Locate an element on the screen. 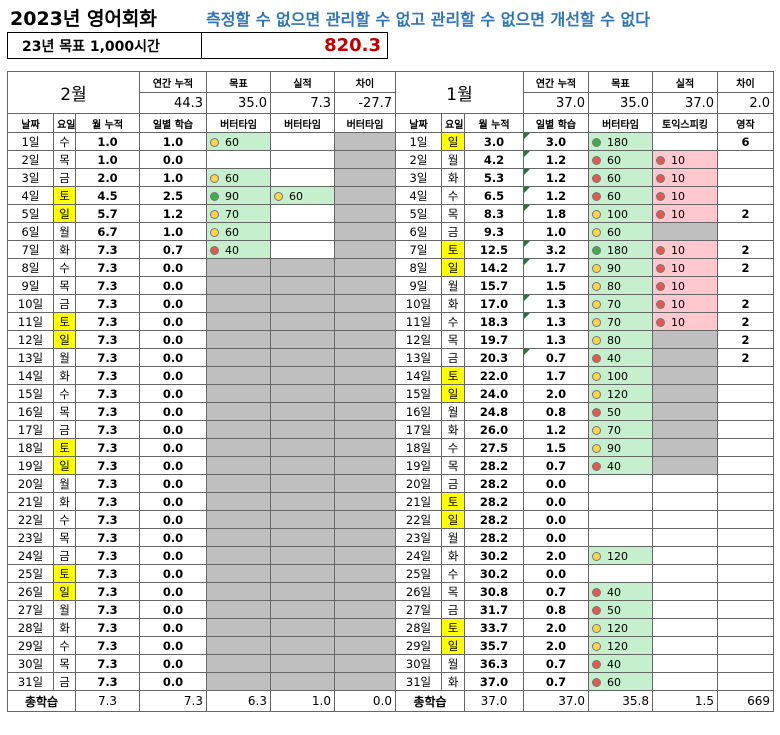  date-cell: 8일 is located at coordinates (418, 267).